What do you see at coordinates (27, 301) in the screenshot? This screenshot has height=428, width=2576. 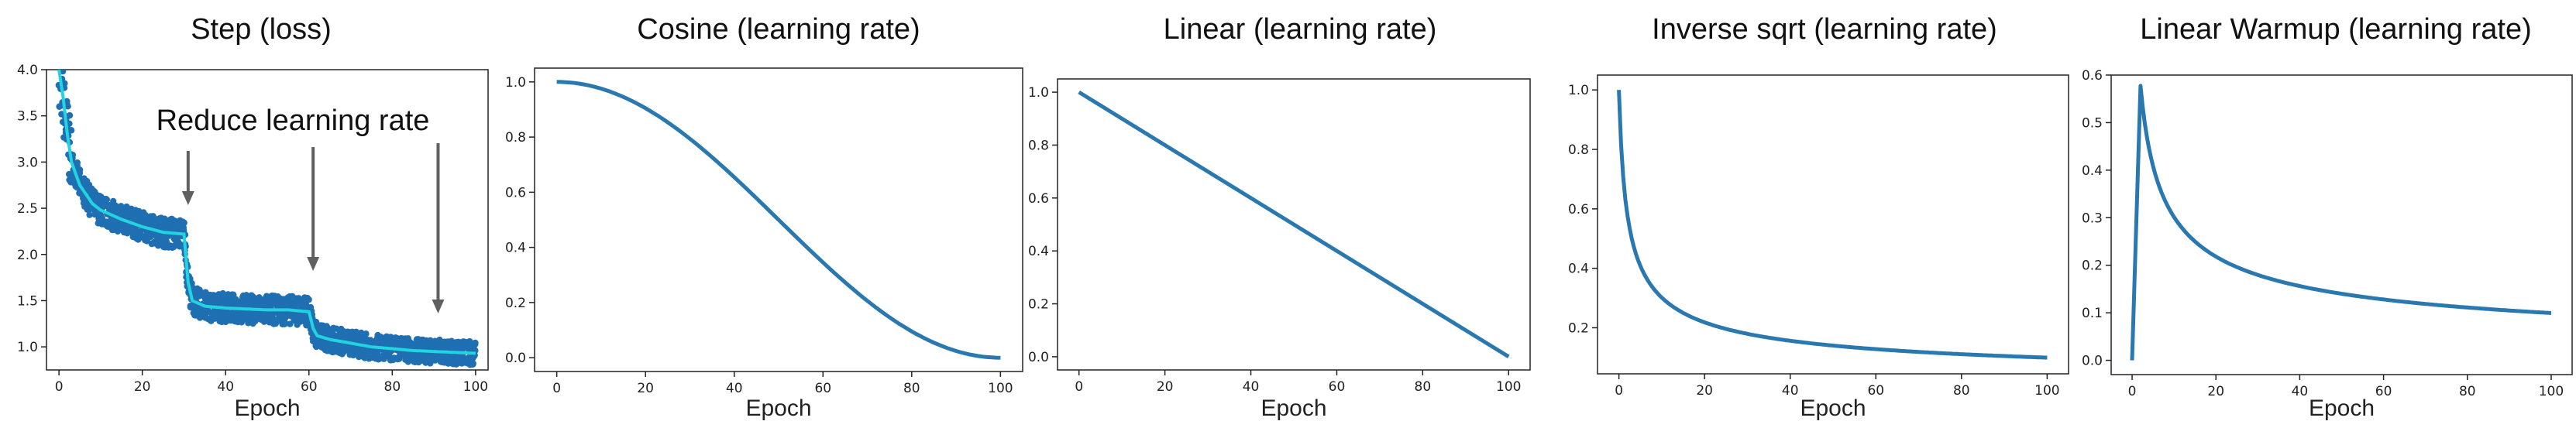 I see `y-tick-label: 1.5` at bounding box center [27, 301].